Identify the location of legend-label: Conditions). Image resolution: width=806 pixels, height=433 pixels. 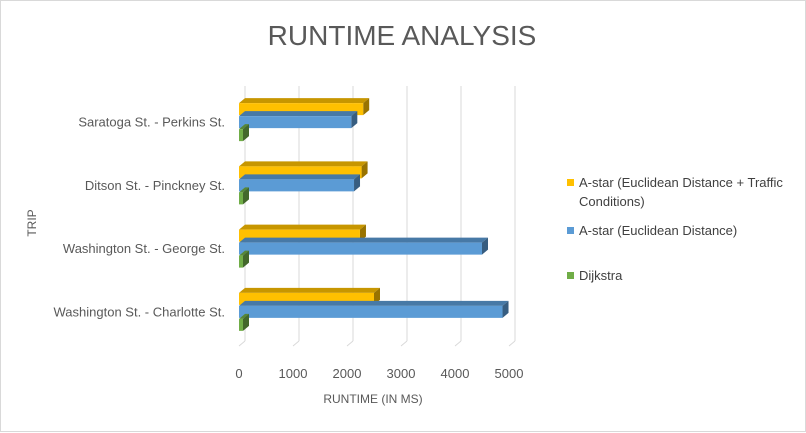
(612, 201).